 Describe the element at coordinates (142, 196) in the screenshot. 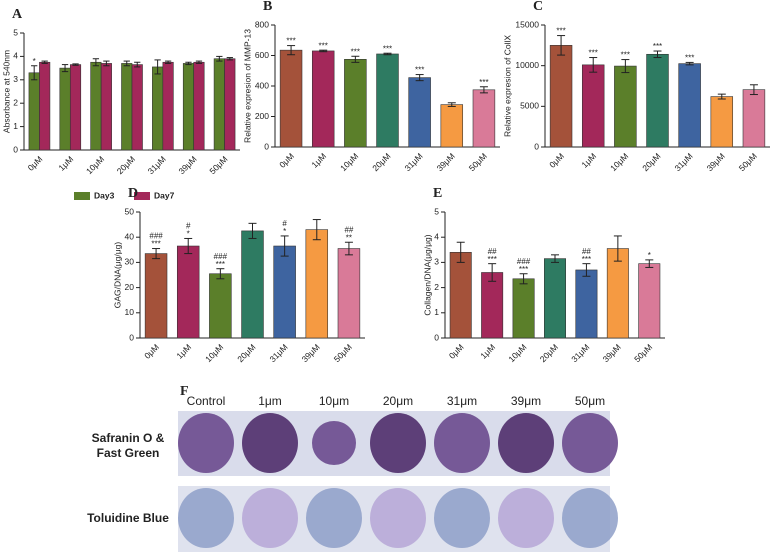

I see `legend-swatch` at that location.